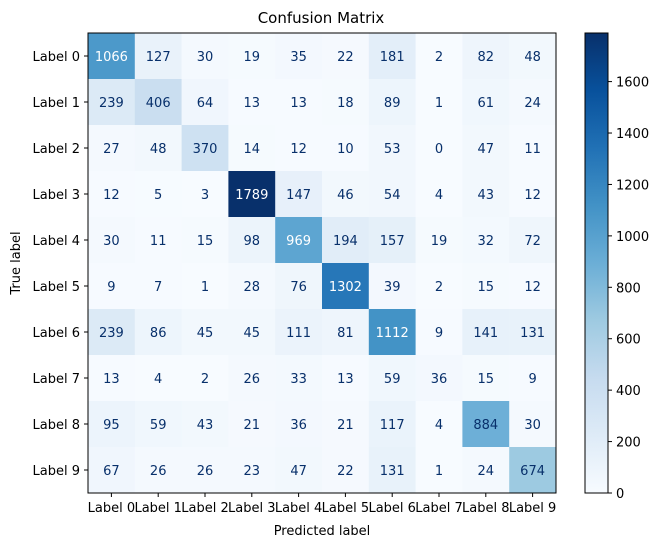 This screenshot has height=547, width=661. Describe the element at coordinates (56, 57) in the screenshot. I see `y-tick-label: Label 0` at that location.